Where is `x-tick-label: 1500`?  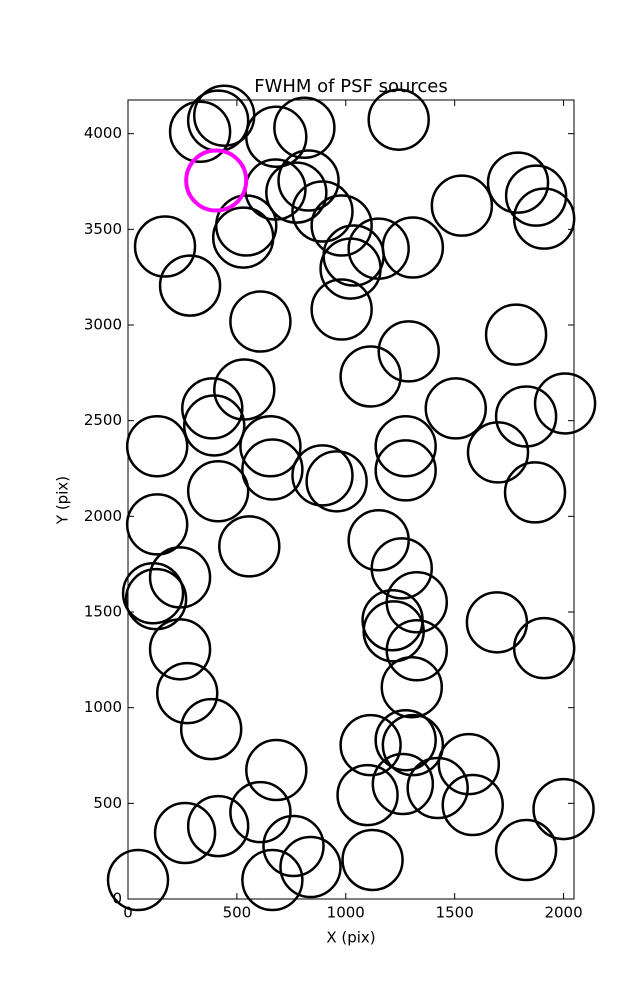
x-tick-label: 1500 is located at coordinates (455, 913).